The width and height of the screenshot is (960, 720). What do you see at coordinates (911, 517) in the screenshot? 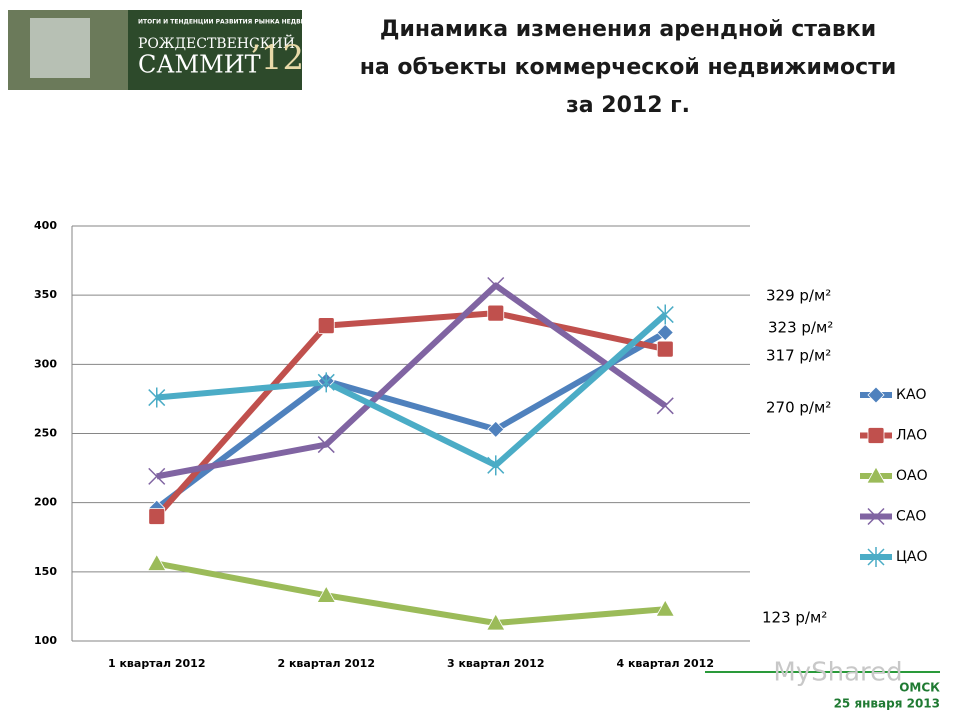
I see `legend-label: САО` at bounding box center [911, 517].